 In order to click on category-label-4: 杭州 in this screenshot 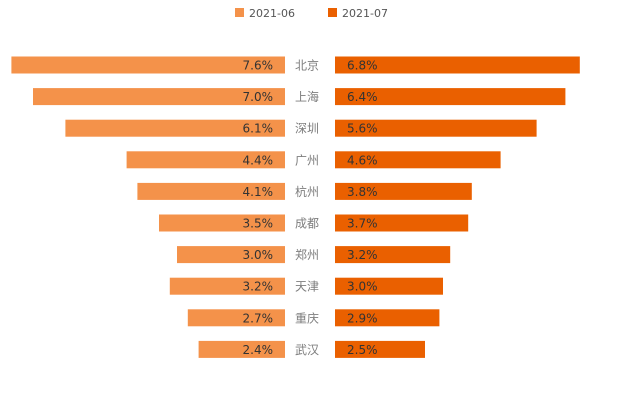, I will do `click(307, 191)`.